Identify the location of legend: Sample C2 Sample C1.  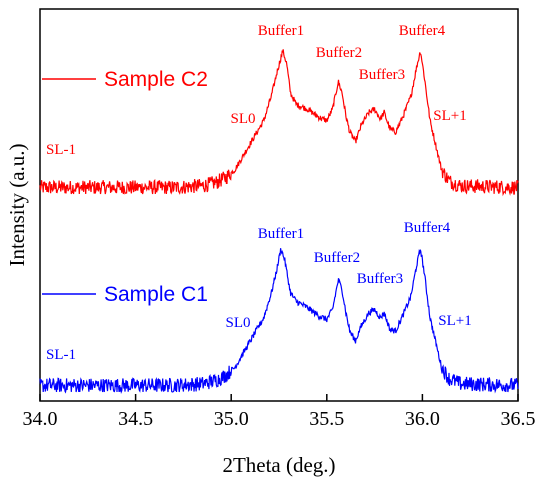
(125, 187).